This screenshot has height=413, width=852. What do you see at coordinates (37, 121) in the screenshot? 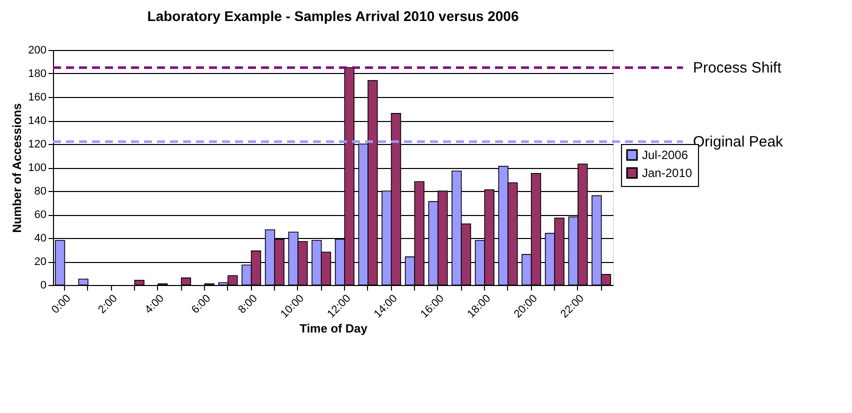
I see `y-tick-label: 140` at bounding box center [37, 121].